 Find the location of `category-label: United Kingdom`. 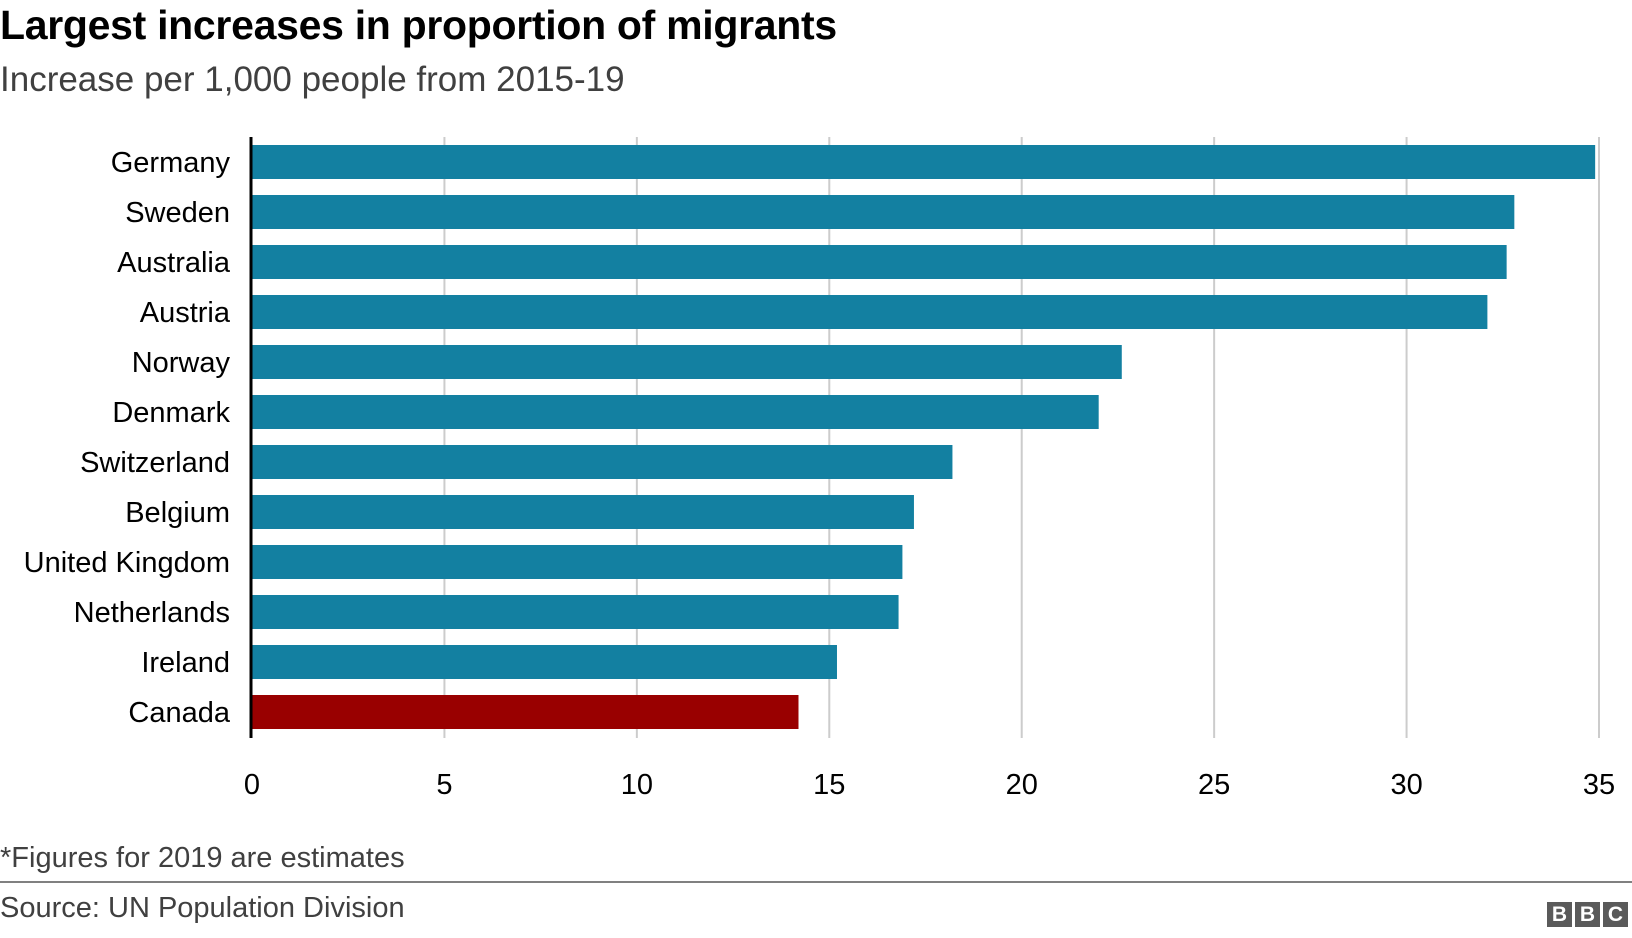

category-label: United Kingdom is located at coordinates (127, 563).